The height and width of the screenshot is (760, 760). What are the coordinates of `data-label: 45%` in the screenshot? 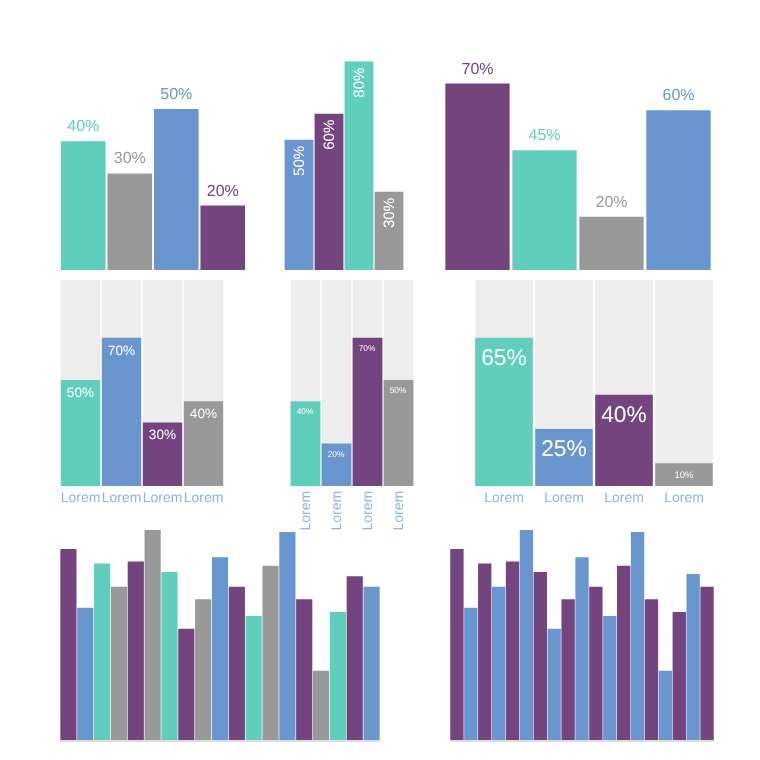 It's located at (544, 135).